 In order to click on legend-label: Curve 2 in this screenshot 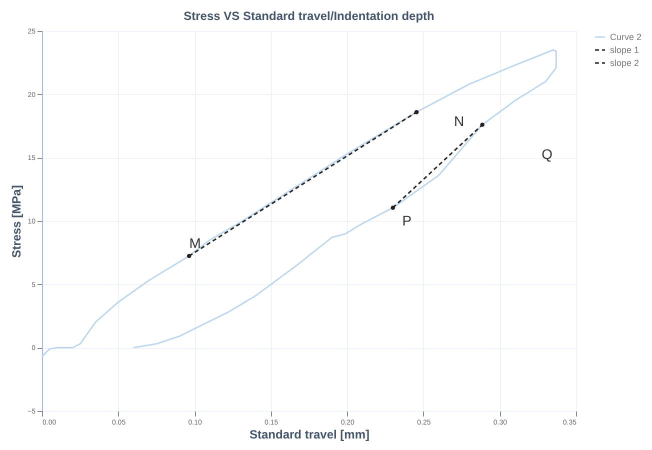, I will do `click(626, 37)`.